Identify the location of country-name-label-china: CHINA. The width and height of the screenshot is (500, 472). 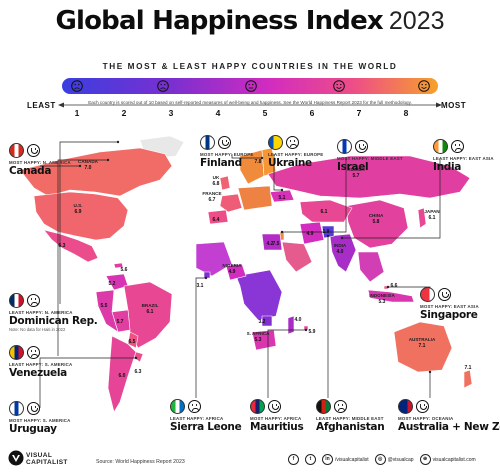
(376, 215).